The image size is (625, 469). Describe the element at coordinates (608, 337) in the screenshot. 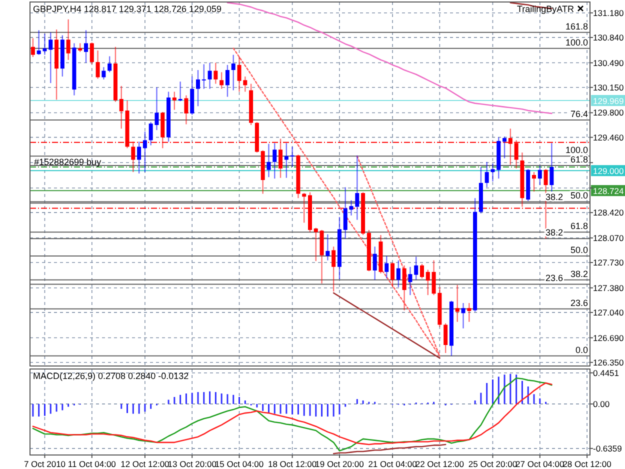

I see `y-tick-label: 126.690` at that location.